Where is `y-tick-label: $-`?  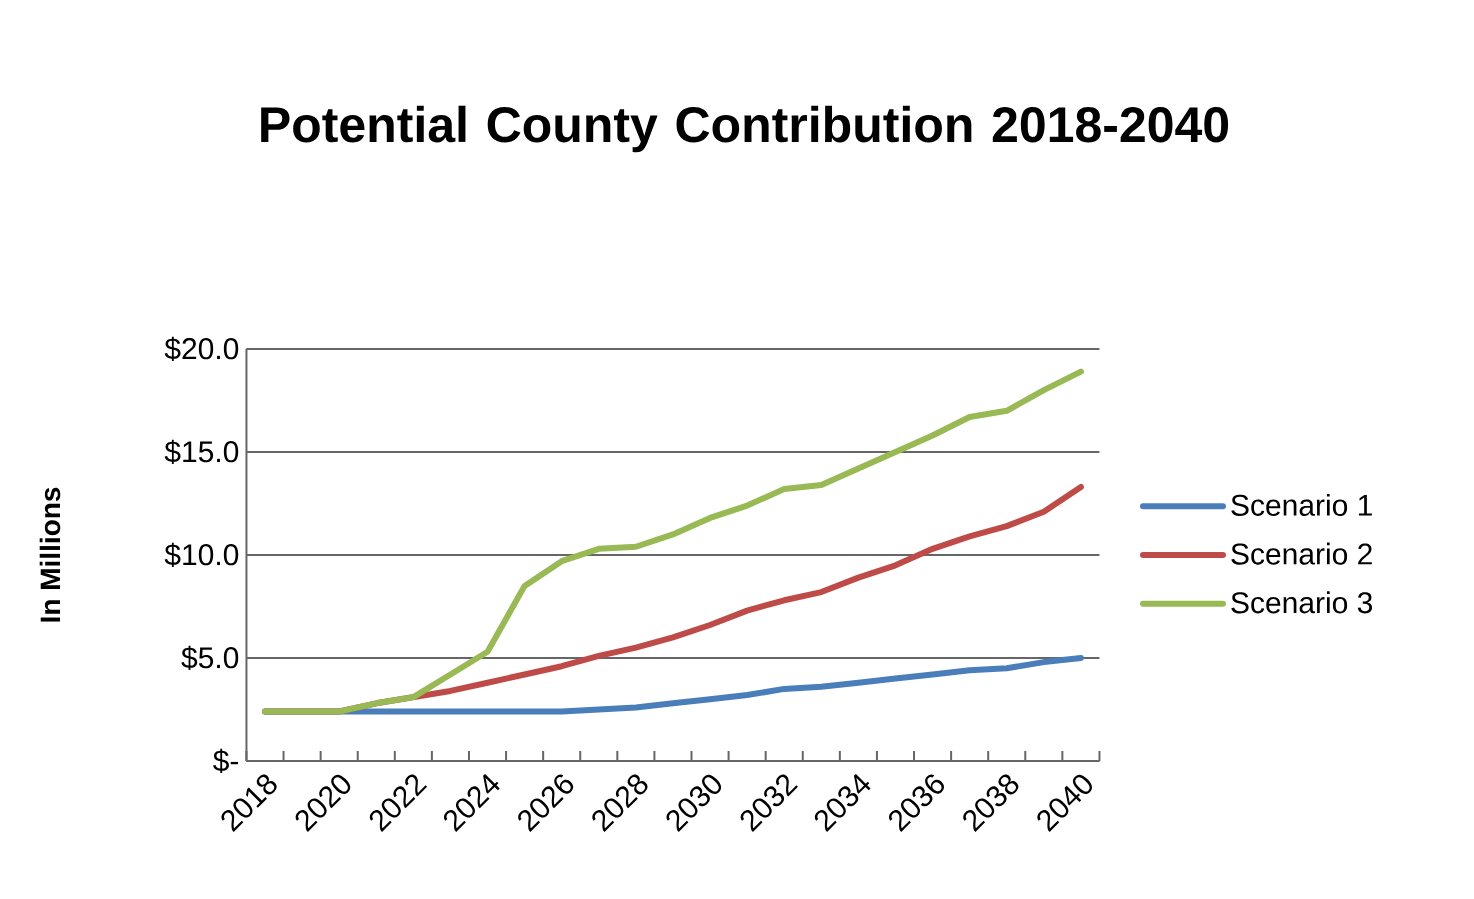 y-tick-label: $- is located at coordinates (226, 761).